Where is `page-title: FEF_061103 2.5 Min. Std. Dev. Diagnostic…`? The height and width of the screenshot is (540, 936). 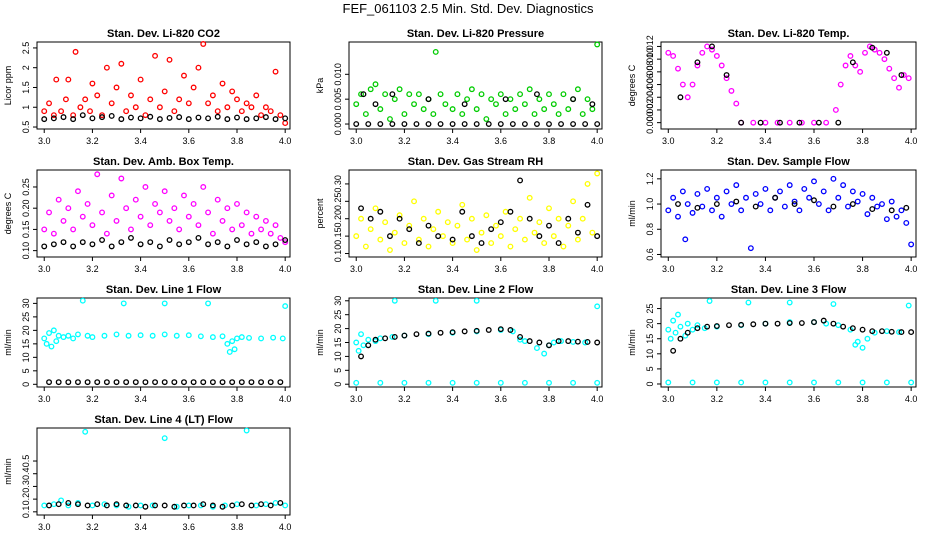
page-title: FEF_061103 2.5 Min. Std. Dev. Diagnostic… is located at coordinates (468, 8).